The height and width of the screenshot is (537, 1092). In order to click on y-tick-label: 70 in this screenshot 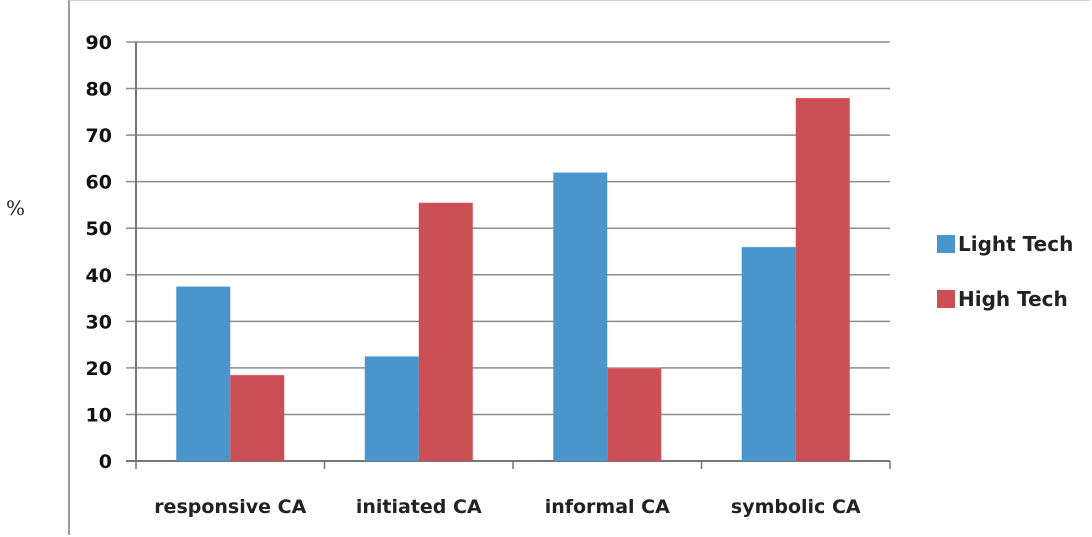, I will do `click(99, 136)`.